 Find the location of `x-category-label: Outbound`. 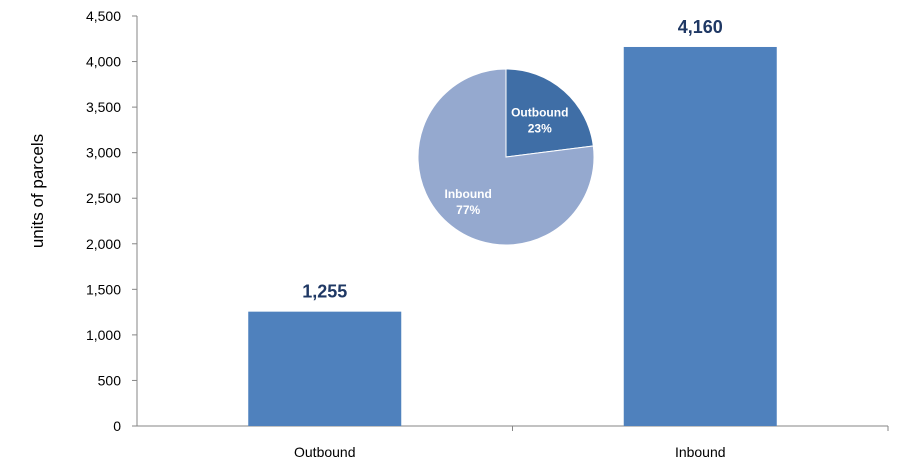

x-category-label: Outbound is located at coordinates (325, 452).